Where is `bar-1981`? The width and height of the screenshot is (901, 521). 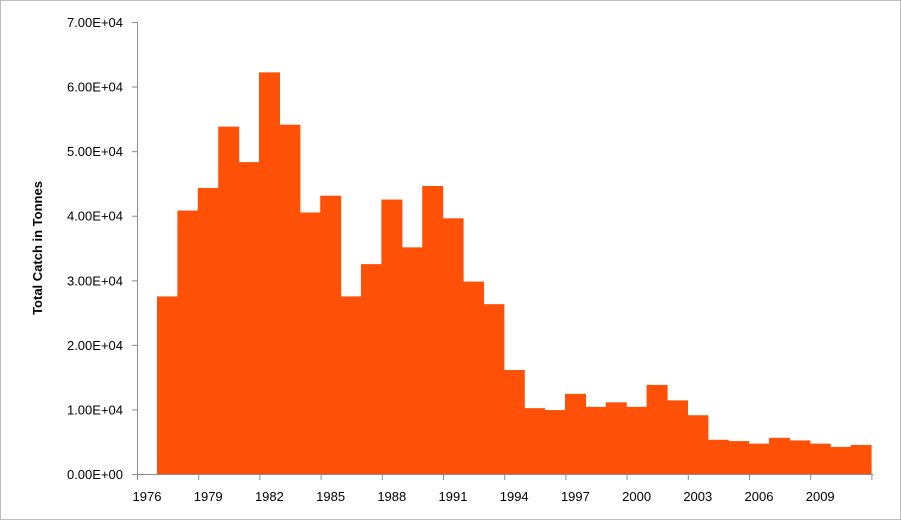
bar-1981 is located at coordinates (269, 273).